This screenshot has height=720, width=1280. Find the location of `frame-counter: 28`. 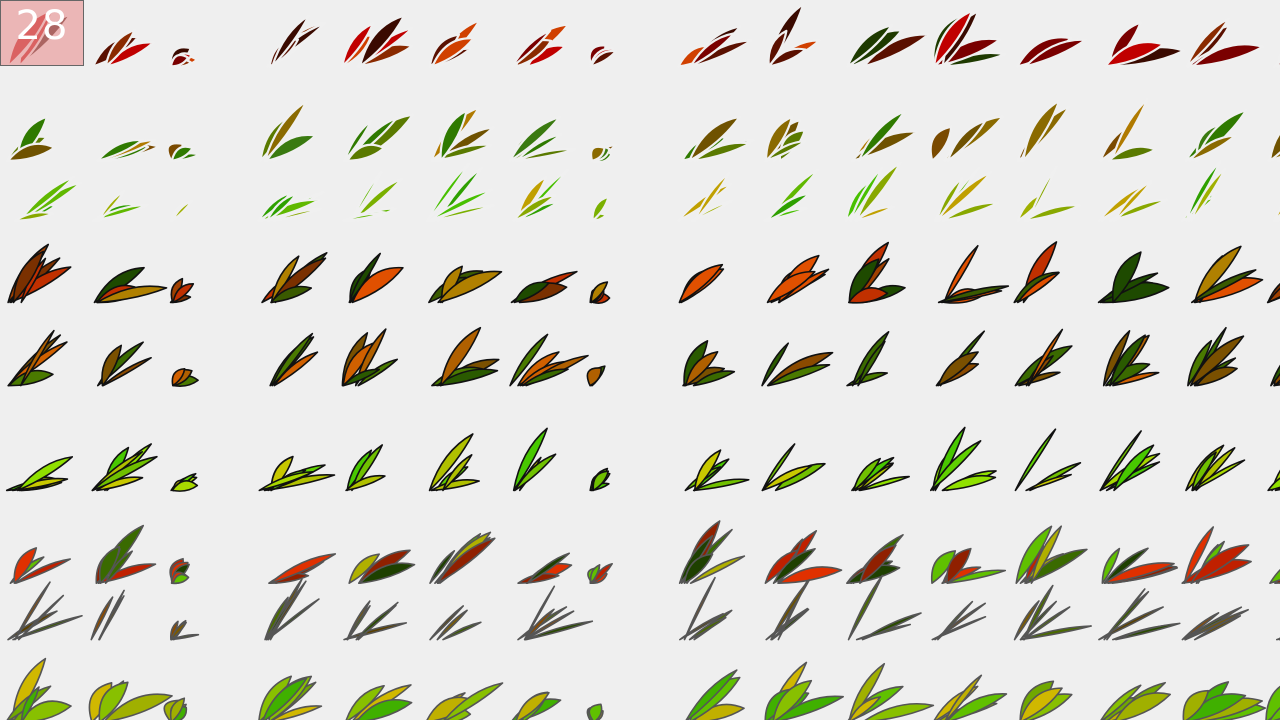

frame-counter: 28 is located at coordinates (42, 33).